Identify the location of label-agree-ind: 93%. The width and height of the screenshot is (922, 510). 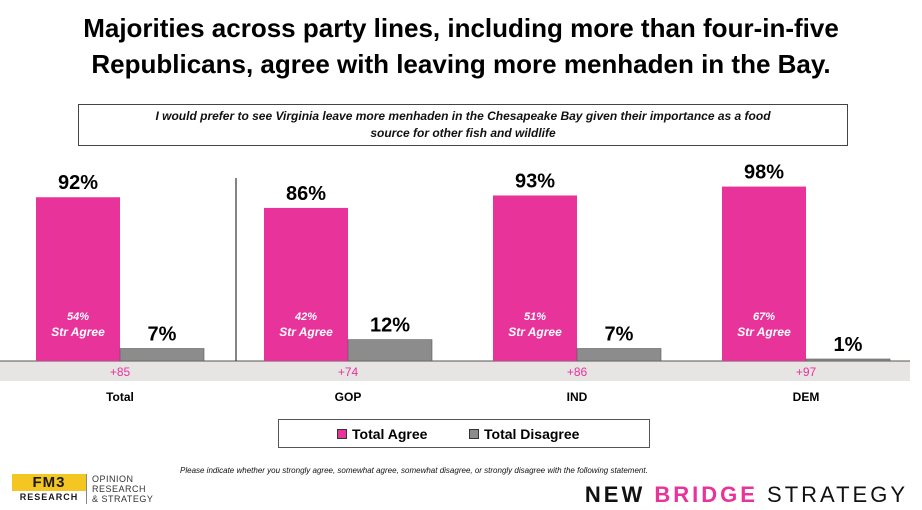
(535, 181).